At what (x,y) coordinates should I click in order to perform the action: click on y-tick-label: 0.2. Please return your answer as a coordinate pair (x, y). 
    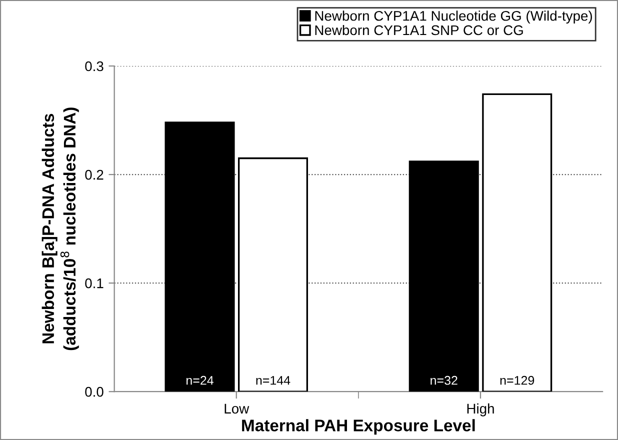
    Looking at the image, I should click on (94, 175).